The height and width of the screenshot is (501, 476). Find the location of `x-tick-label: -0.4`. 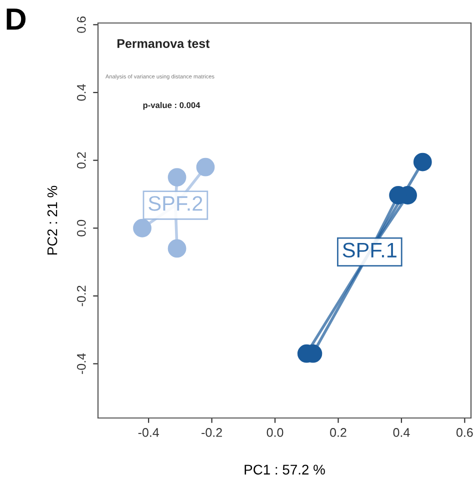

x-tick-label: -0.4 is located at coordinates (148, 432).